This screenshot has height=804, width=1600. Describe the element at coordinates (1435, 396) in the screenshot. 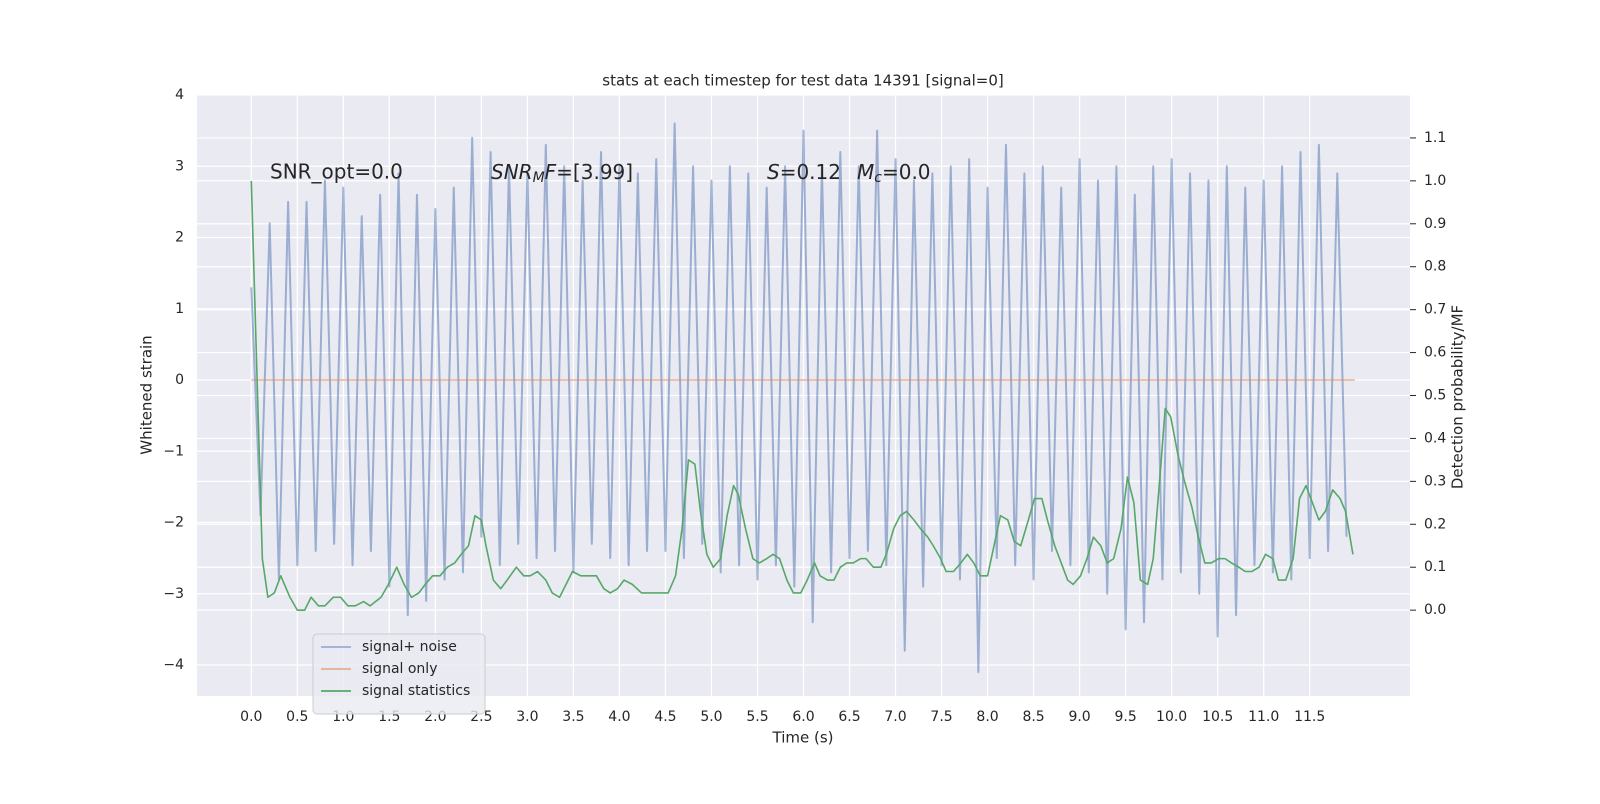

I see `y2-tick-label: 0.5` at that location.